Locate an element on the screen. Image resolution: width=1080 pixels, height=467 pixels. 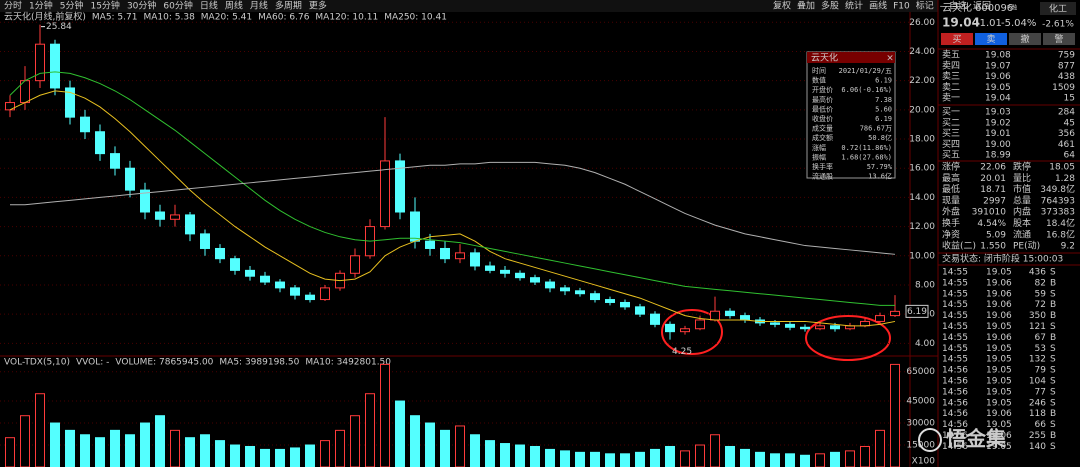
tool-button: 自选 is located at coordinates (958, 6).